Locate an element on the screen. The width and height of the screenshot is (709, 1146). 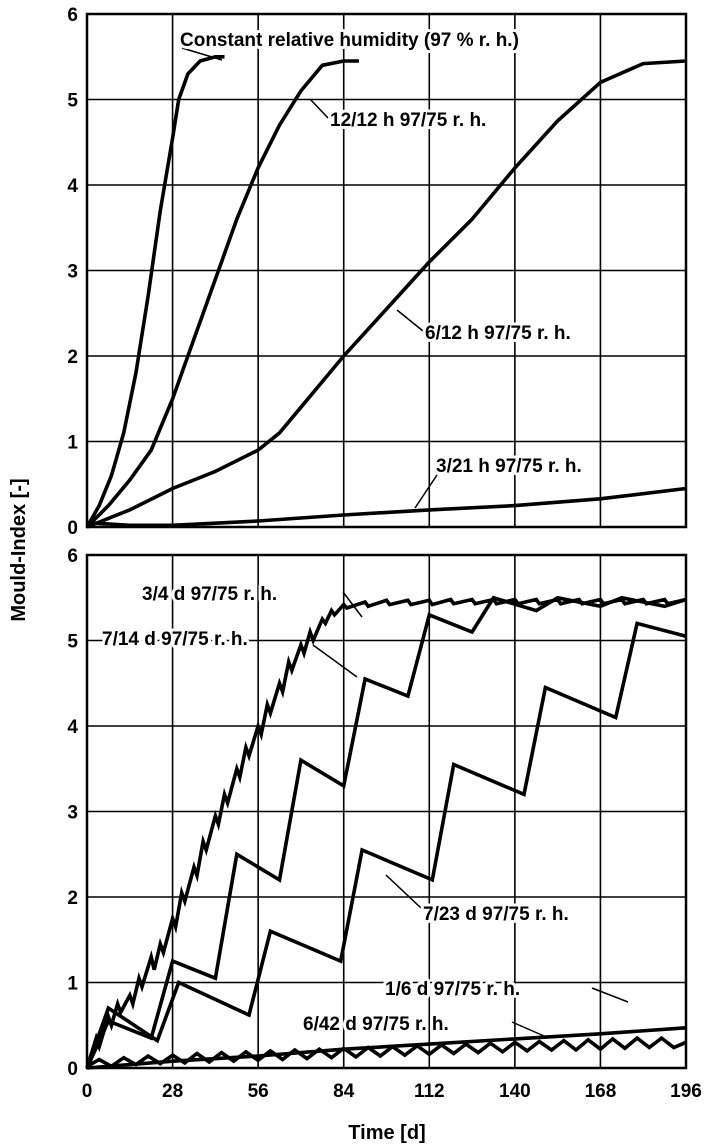
x-tick-label: 56 is located at coordinates (258, 1091).